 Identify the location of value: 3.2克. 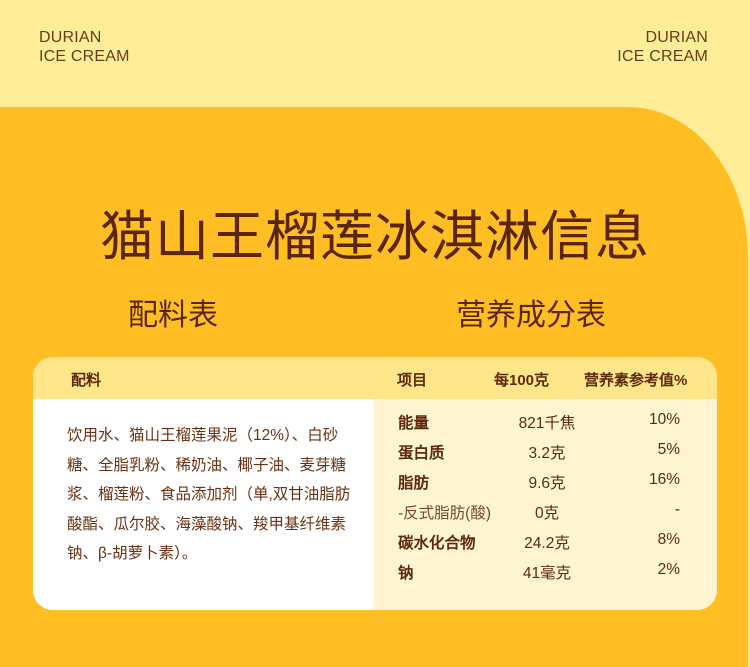
(547, 453).